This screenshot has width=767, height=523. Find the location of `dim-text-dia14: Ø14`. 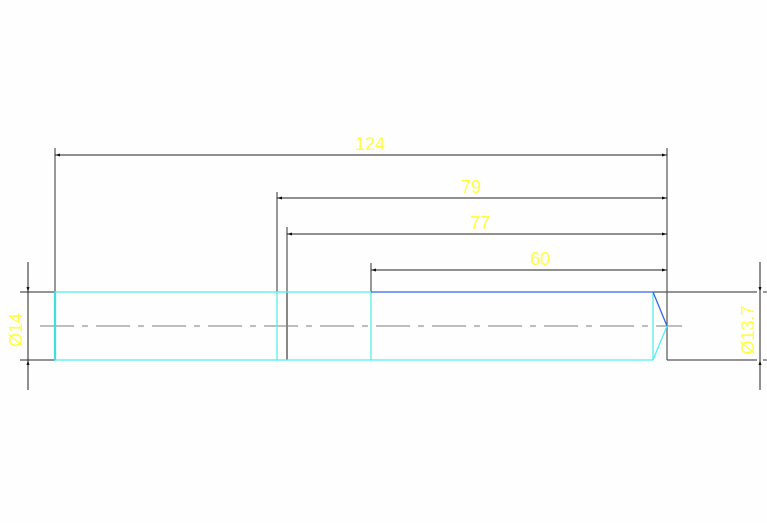

dim-text-dia14: Ø14 is located at coordinates (16, 330).